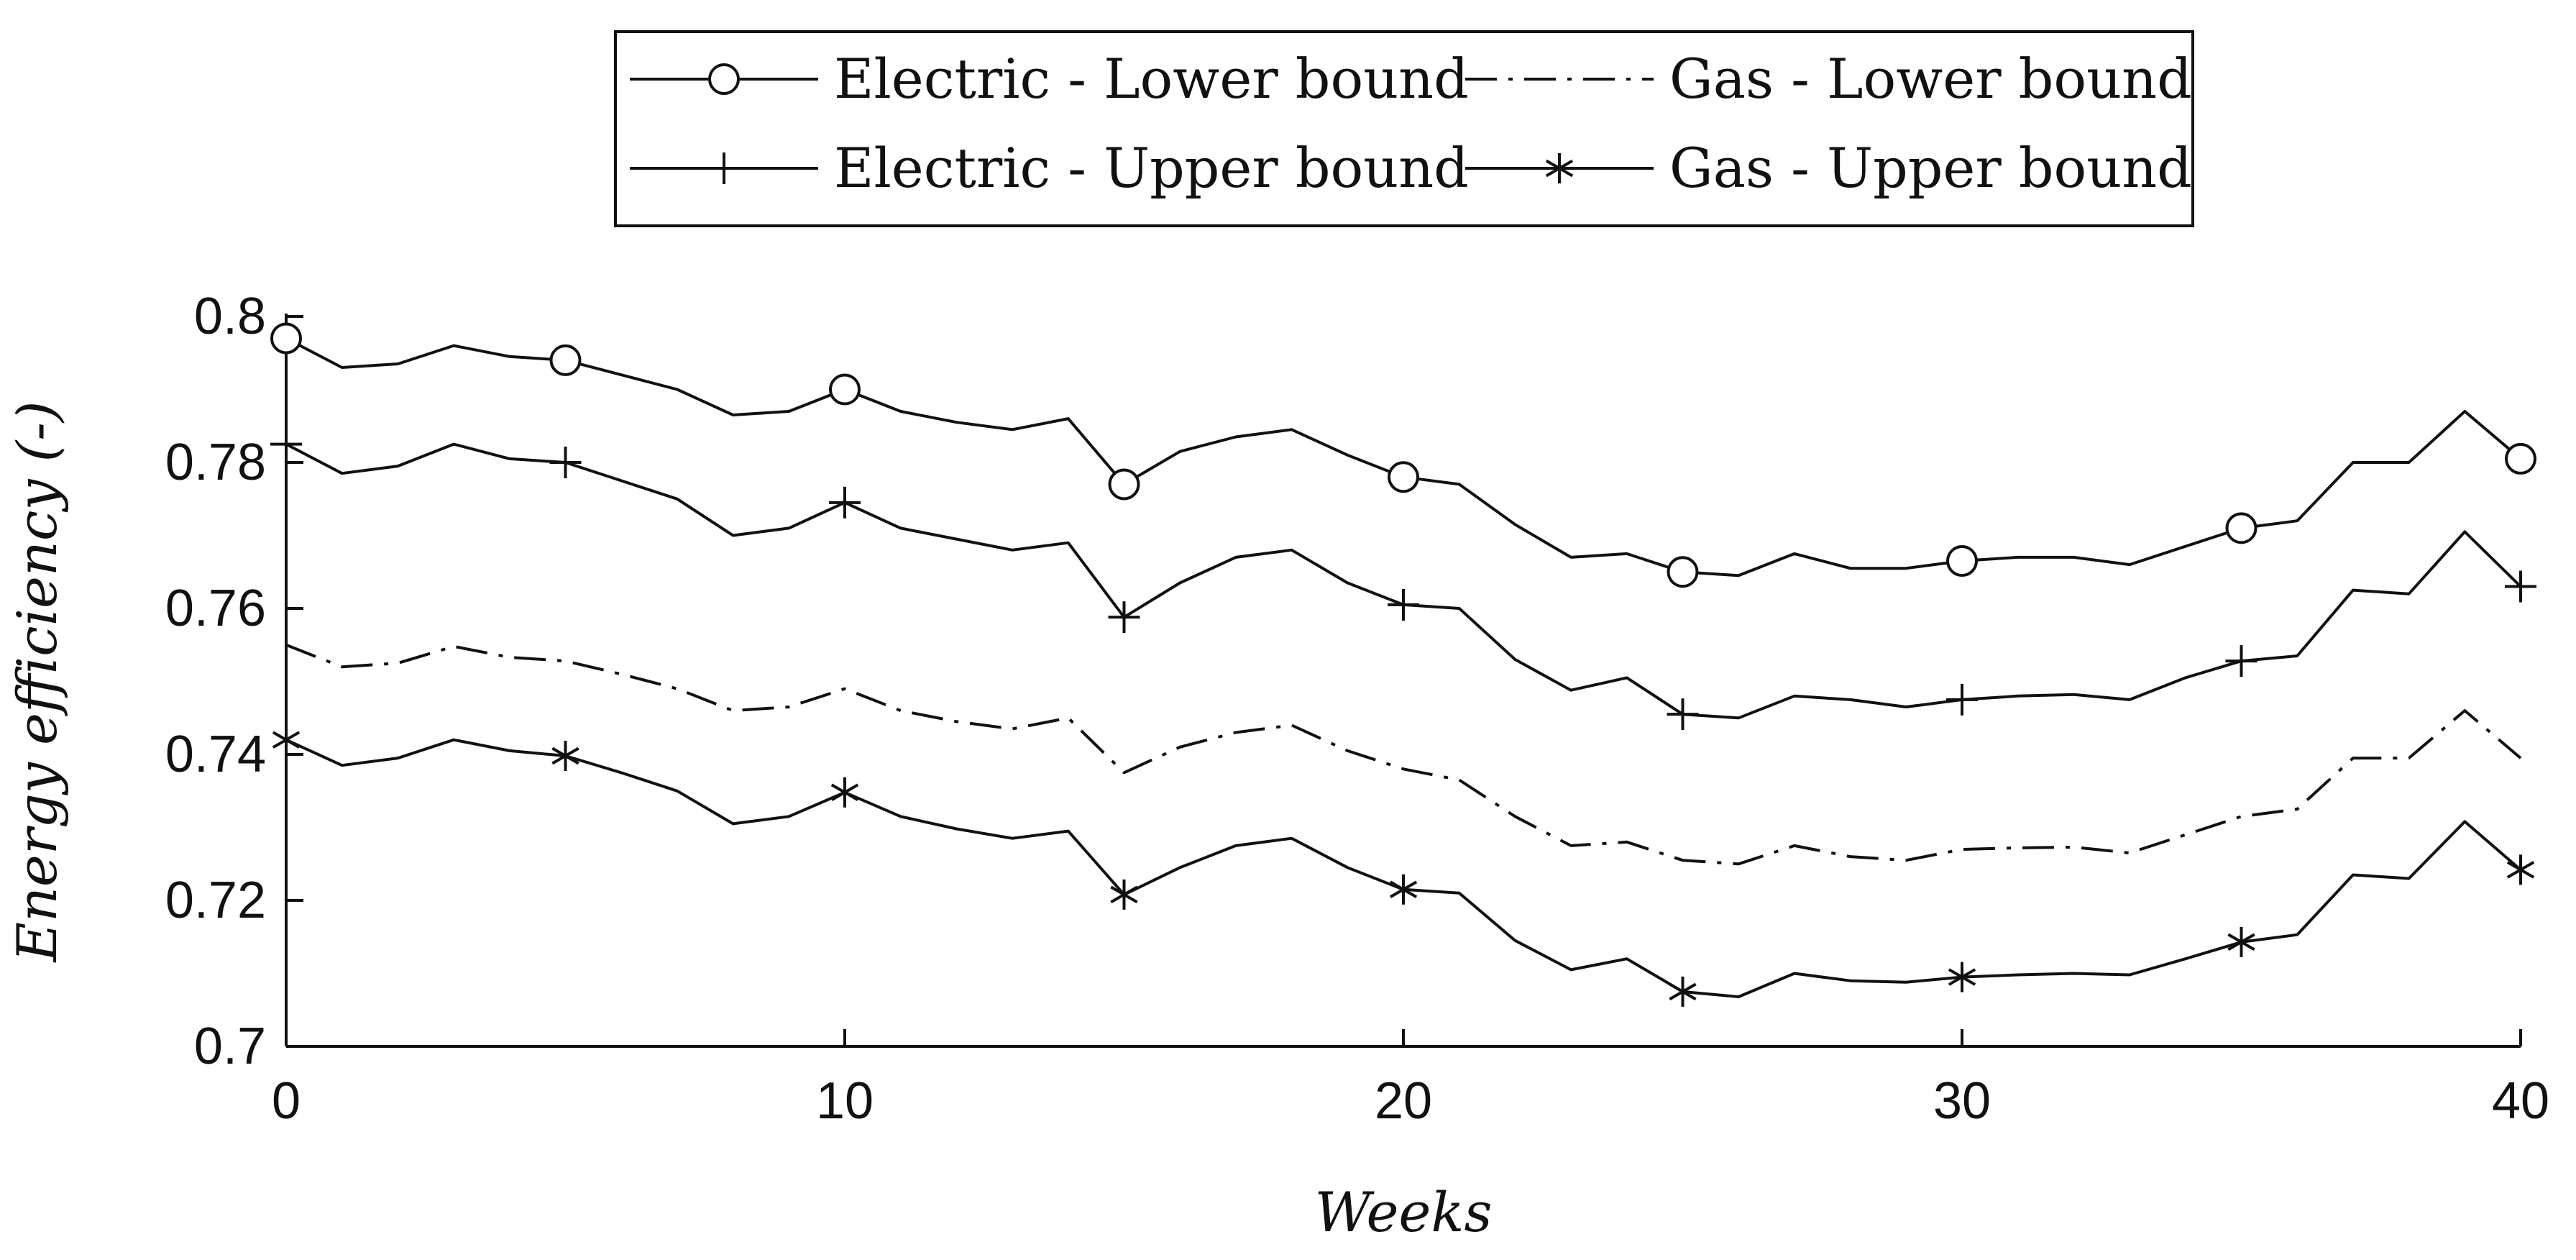  I want to click on y-tick-label-3: 0.76, so click(215, 608).